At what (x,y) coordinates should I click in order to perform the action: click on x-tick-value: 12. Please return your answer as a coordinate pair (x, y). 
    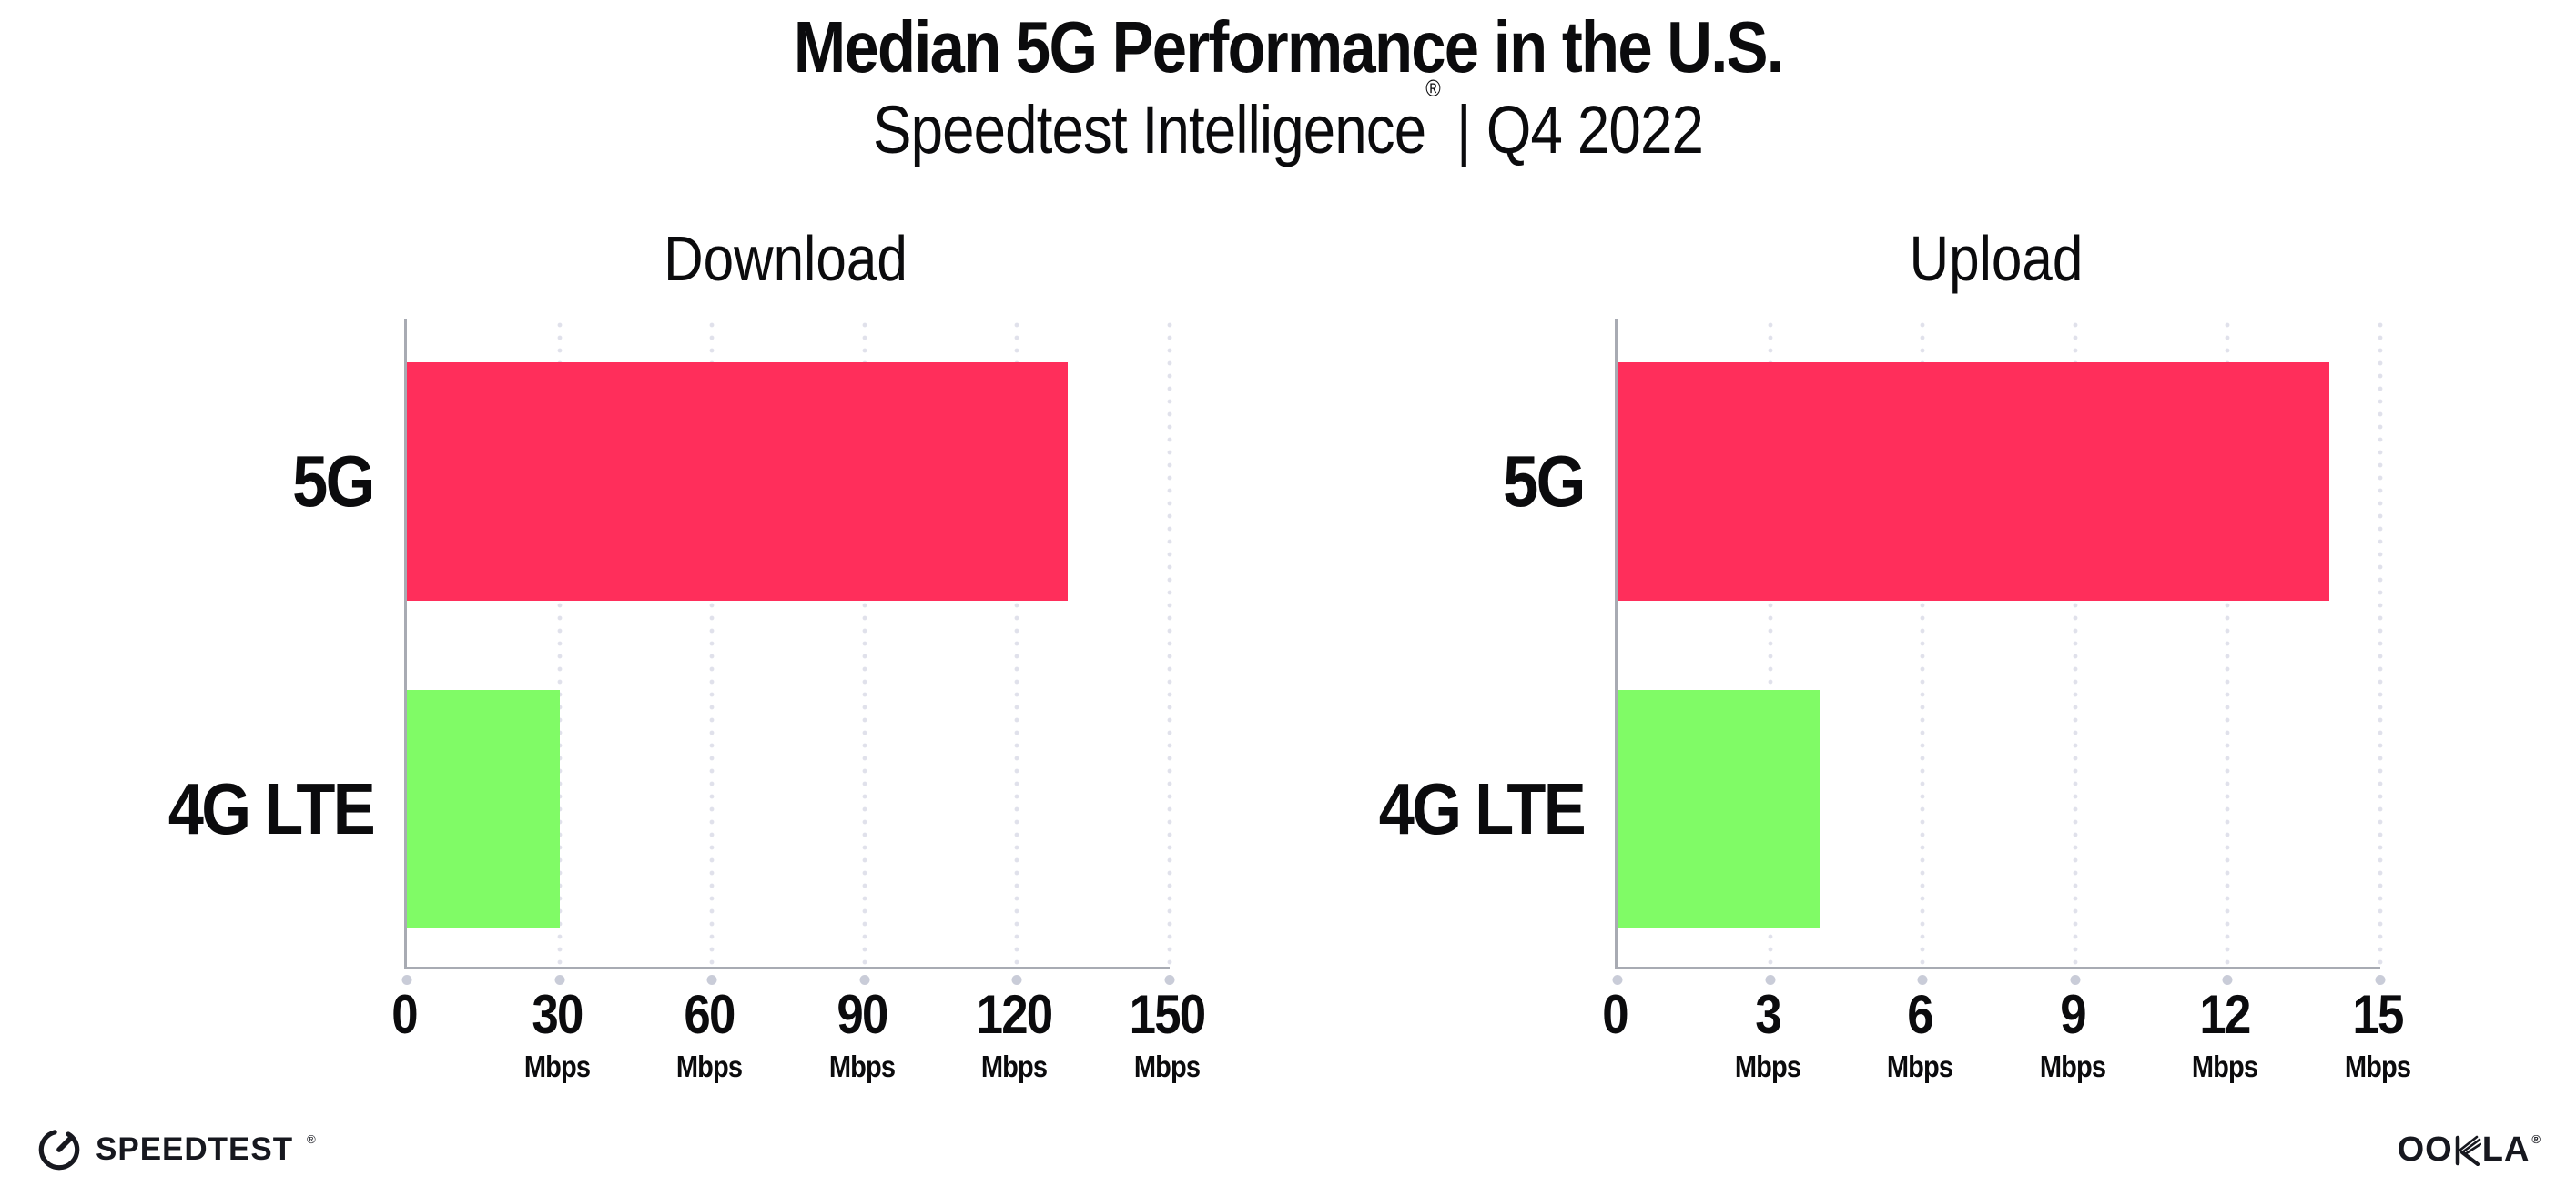
    Looking at the image, I should click on (2225, 1015).